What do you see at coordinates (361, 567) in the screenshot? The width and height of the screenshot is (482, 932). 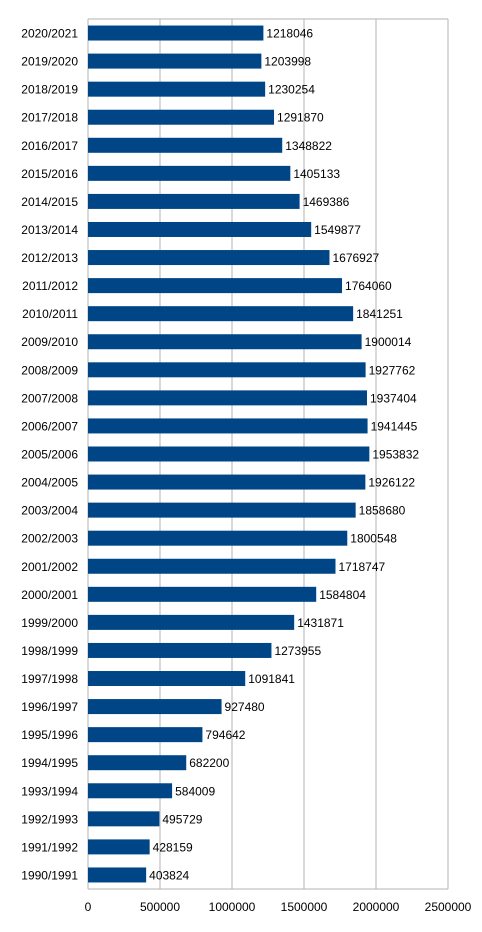 I see `value-label: 1718747` at bounding box center [361, 567].